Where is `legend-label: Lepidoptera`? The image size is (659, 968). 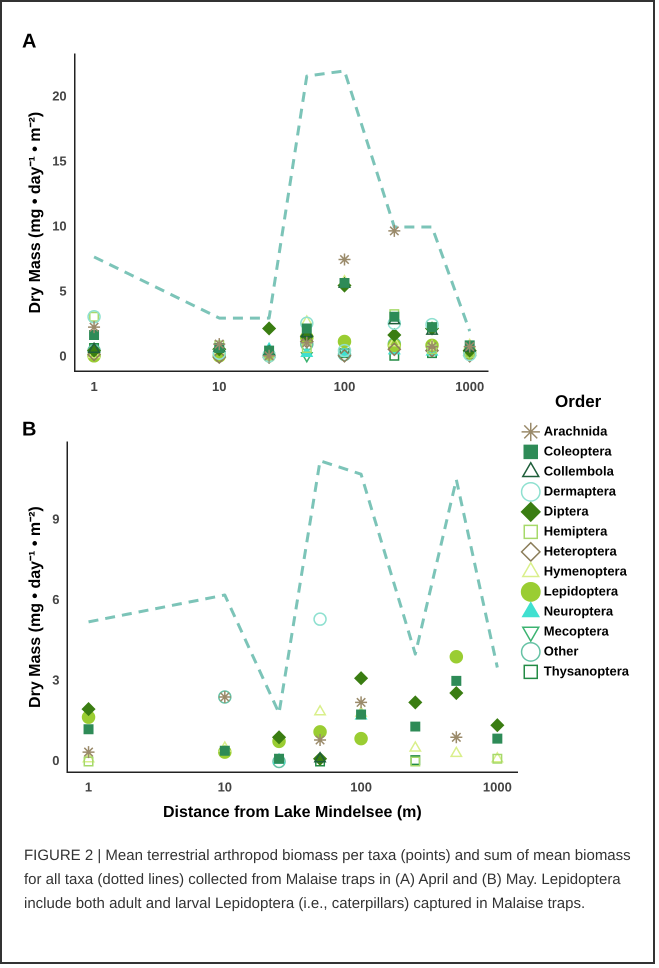 legend-label: Lepidoptera is located at coordinates (581, 590).